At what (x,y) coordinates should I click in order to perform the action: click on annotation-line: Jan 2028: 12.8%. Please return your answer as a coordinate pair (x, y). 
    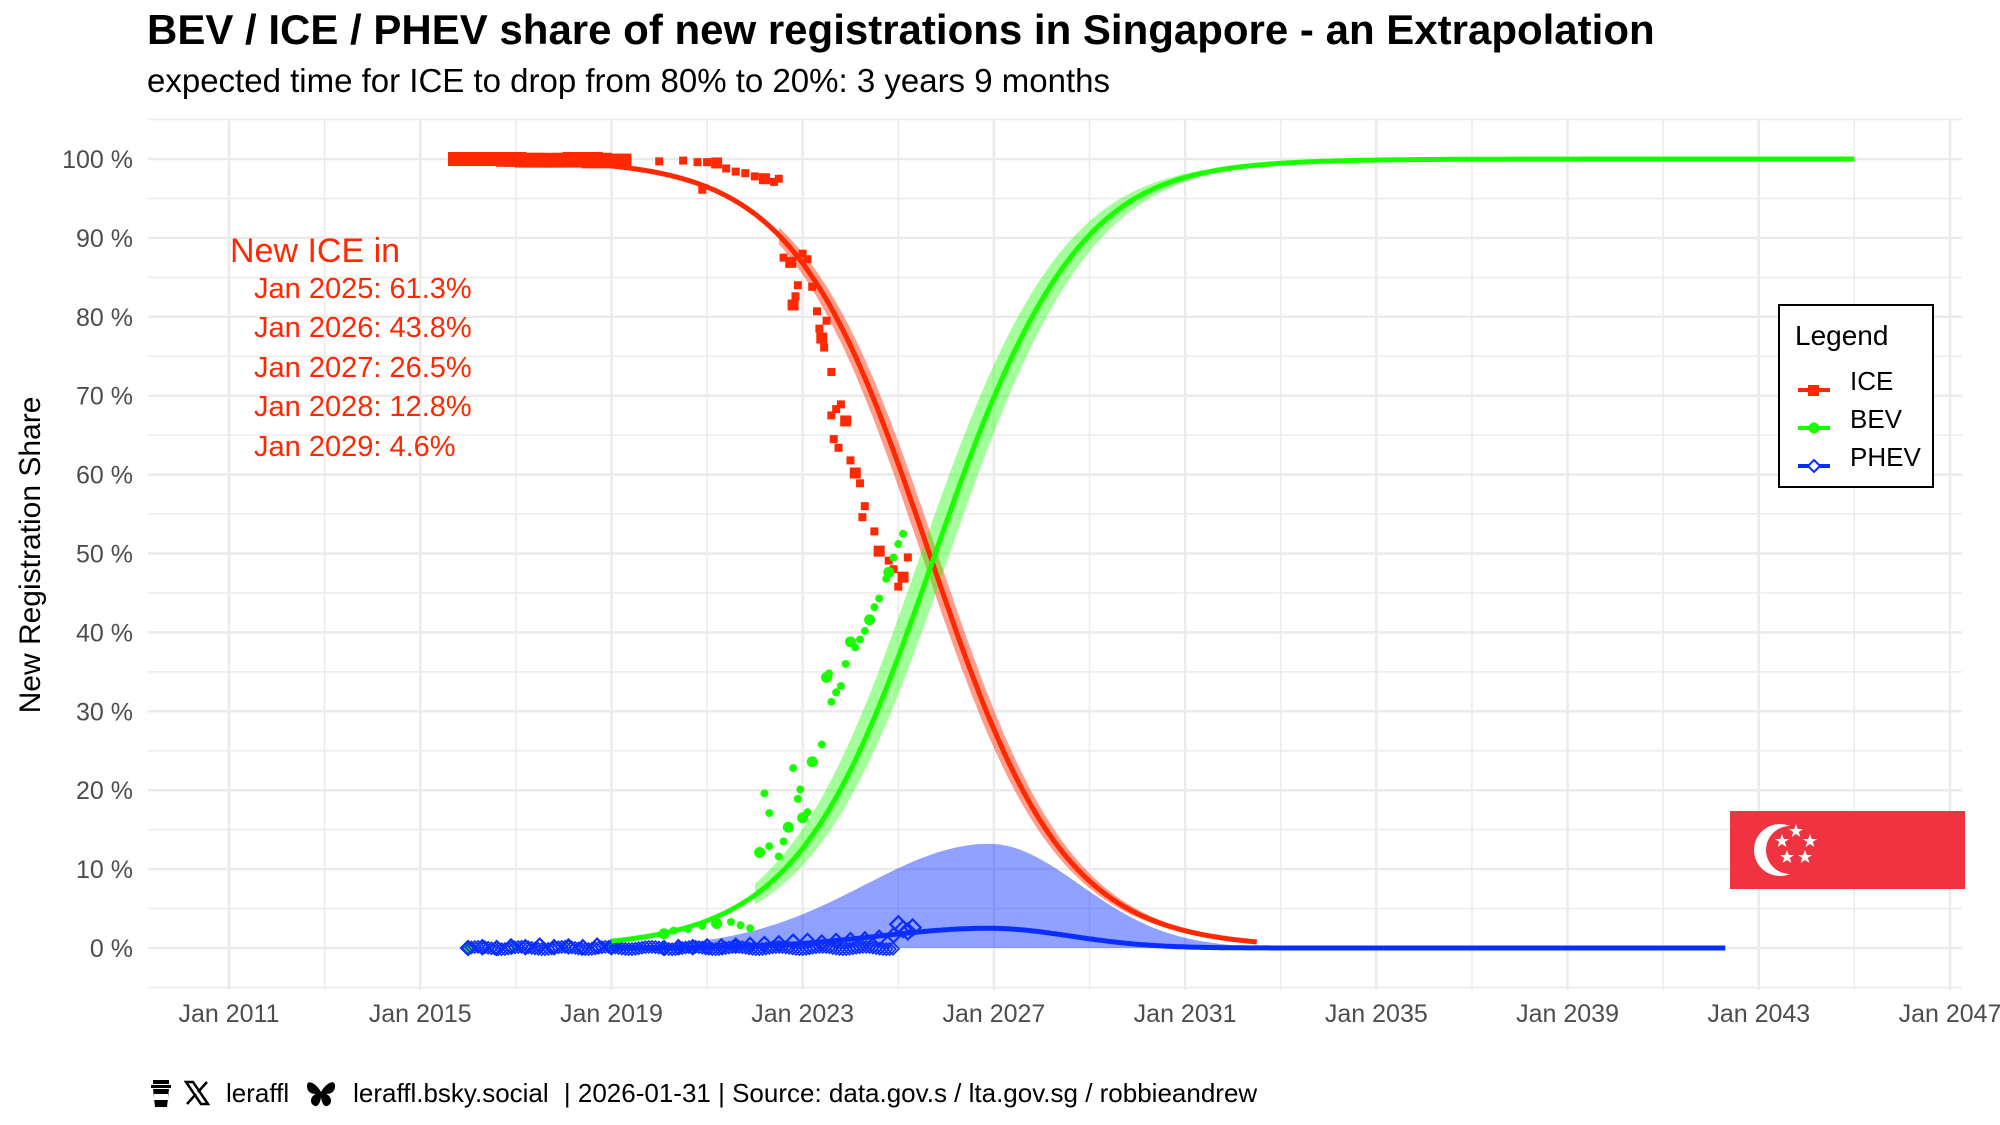
    Looking at the image, I should click on (363, 407).